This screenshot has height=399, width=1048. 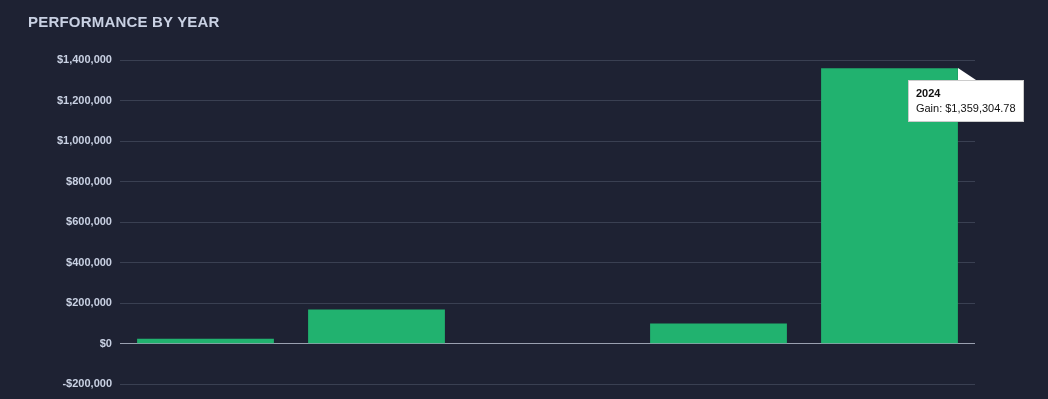 What do you see at coordinates (89, 261) in the screenshot?
I see `y-tick-label: $400,000` at bounding box center [89, 261].